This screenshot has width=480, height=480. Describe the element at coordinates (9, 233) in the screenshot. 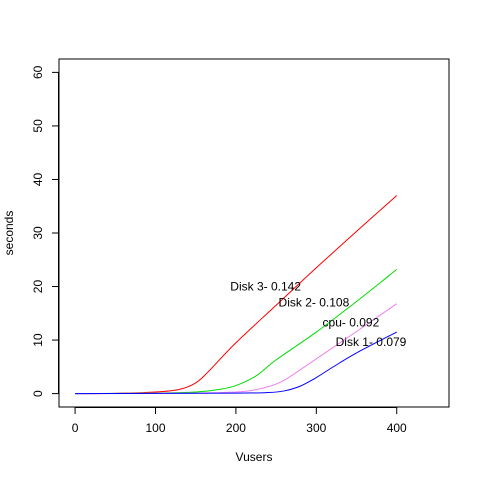

I see `y-axis-title: seconds` at that location.